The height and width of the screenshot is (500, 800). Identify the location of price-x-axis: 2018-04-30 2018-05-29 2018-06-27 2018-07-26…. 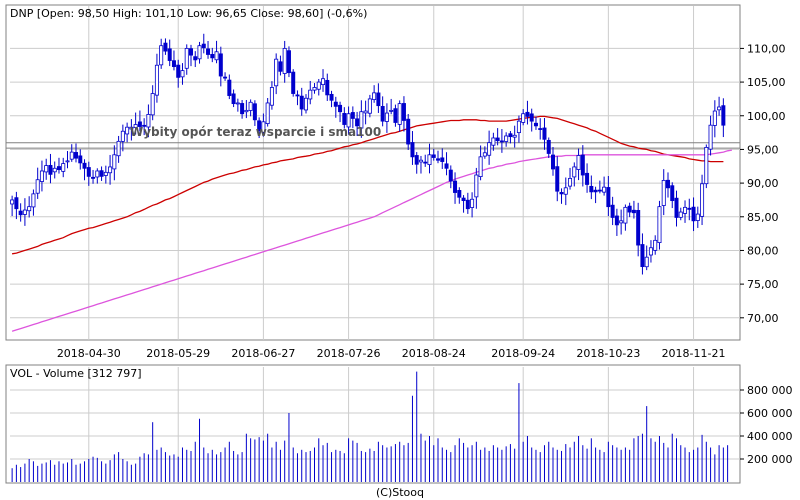
(391, 353).